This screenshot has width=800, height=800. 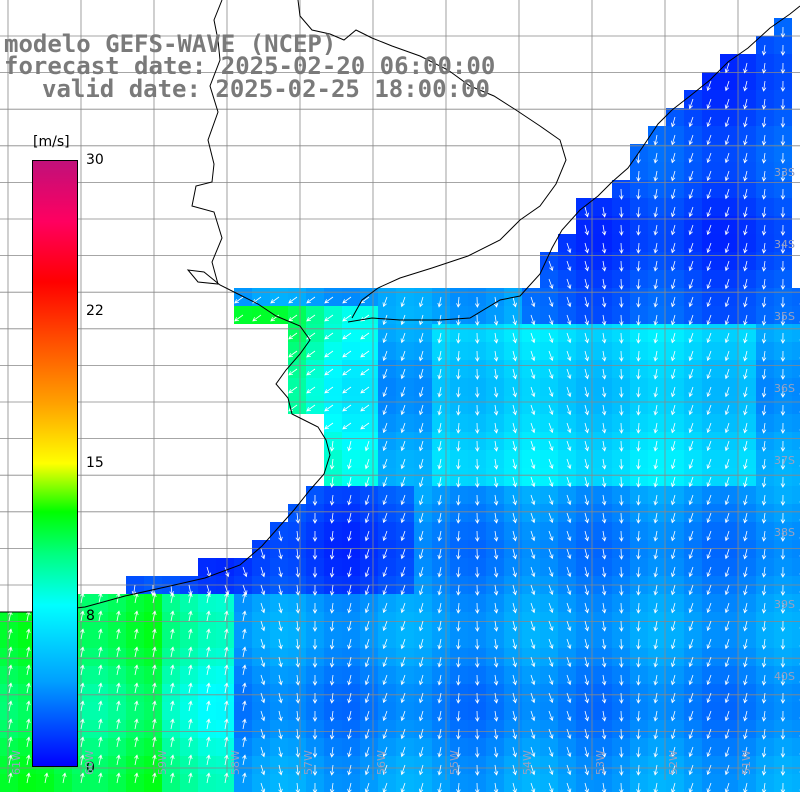 What do you see at coordinates (95, 160) in the screenshot?
I see `colorbar-tick-30: 30` at bounding box center [95, 160].